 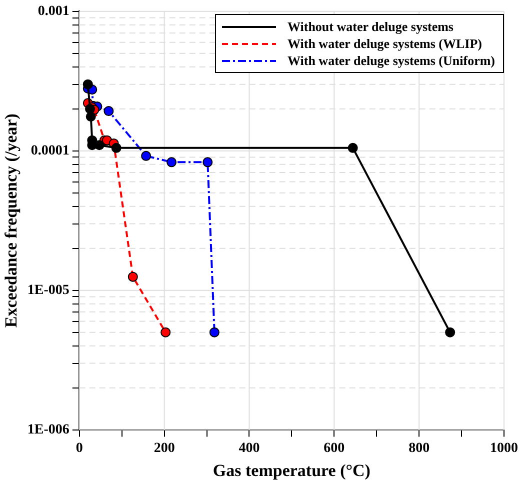 I want to click on x-tick-label: 1000, so click(x=504, y=448).